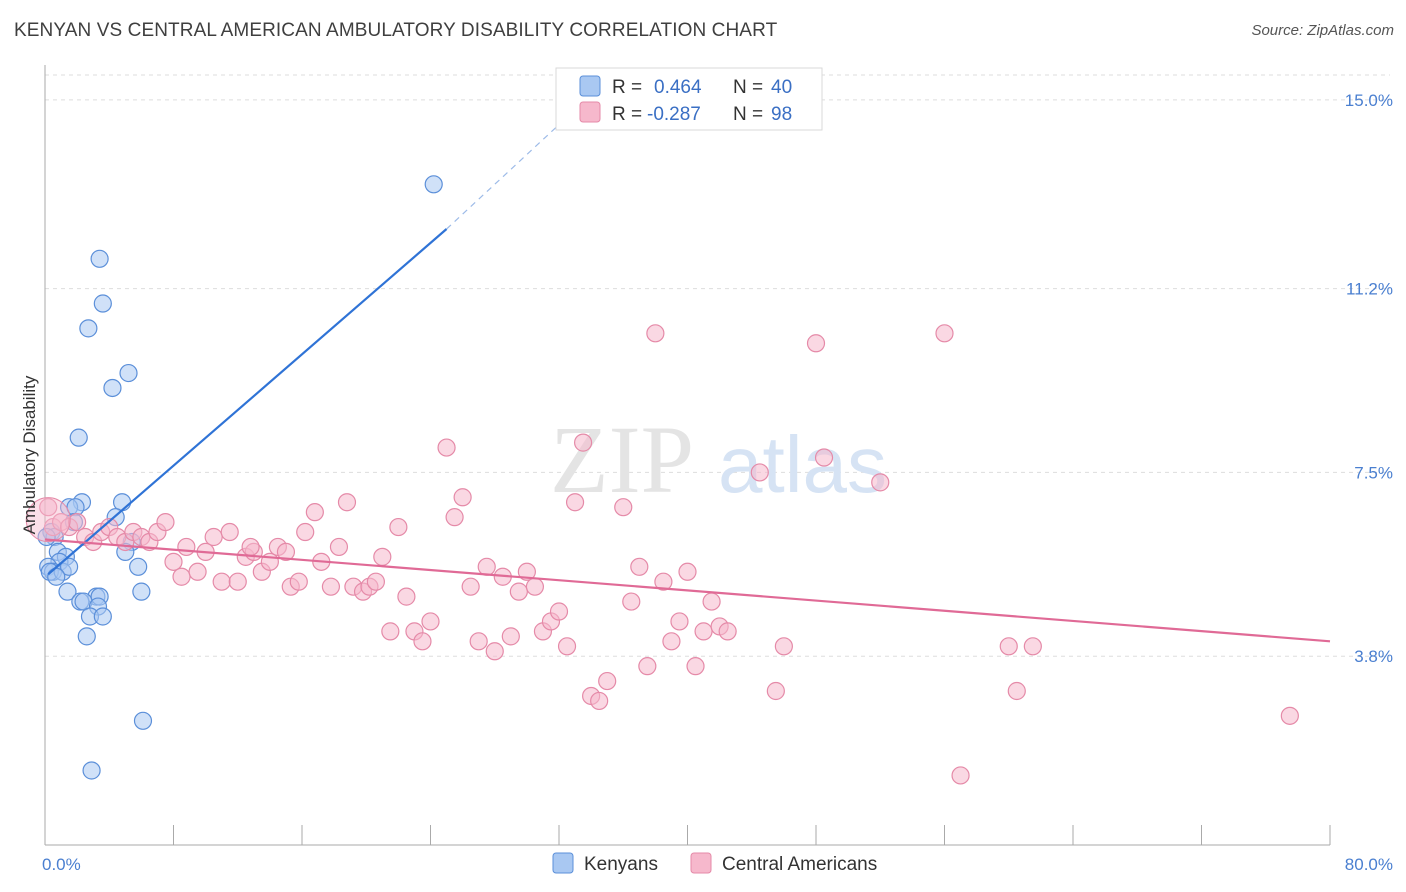 The image size is (1406, 892). Describe the element at coordinates (781, 87) in the screenshot. I see `legend-n-value-1: 40` at that location.